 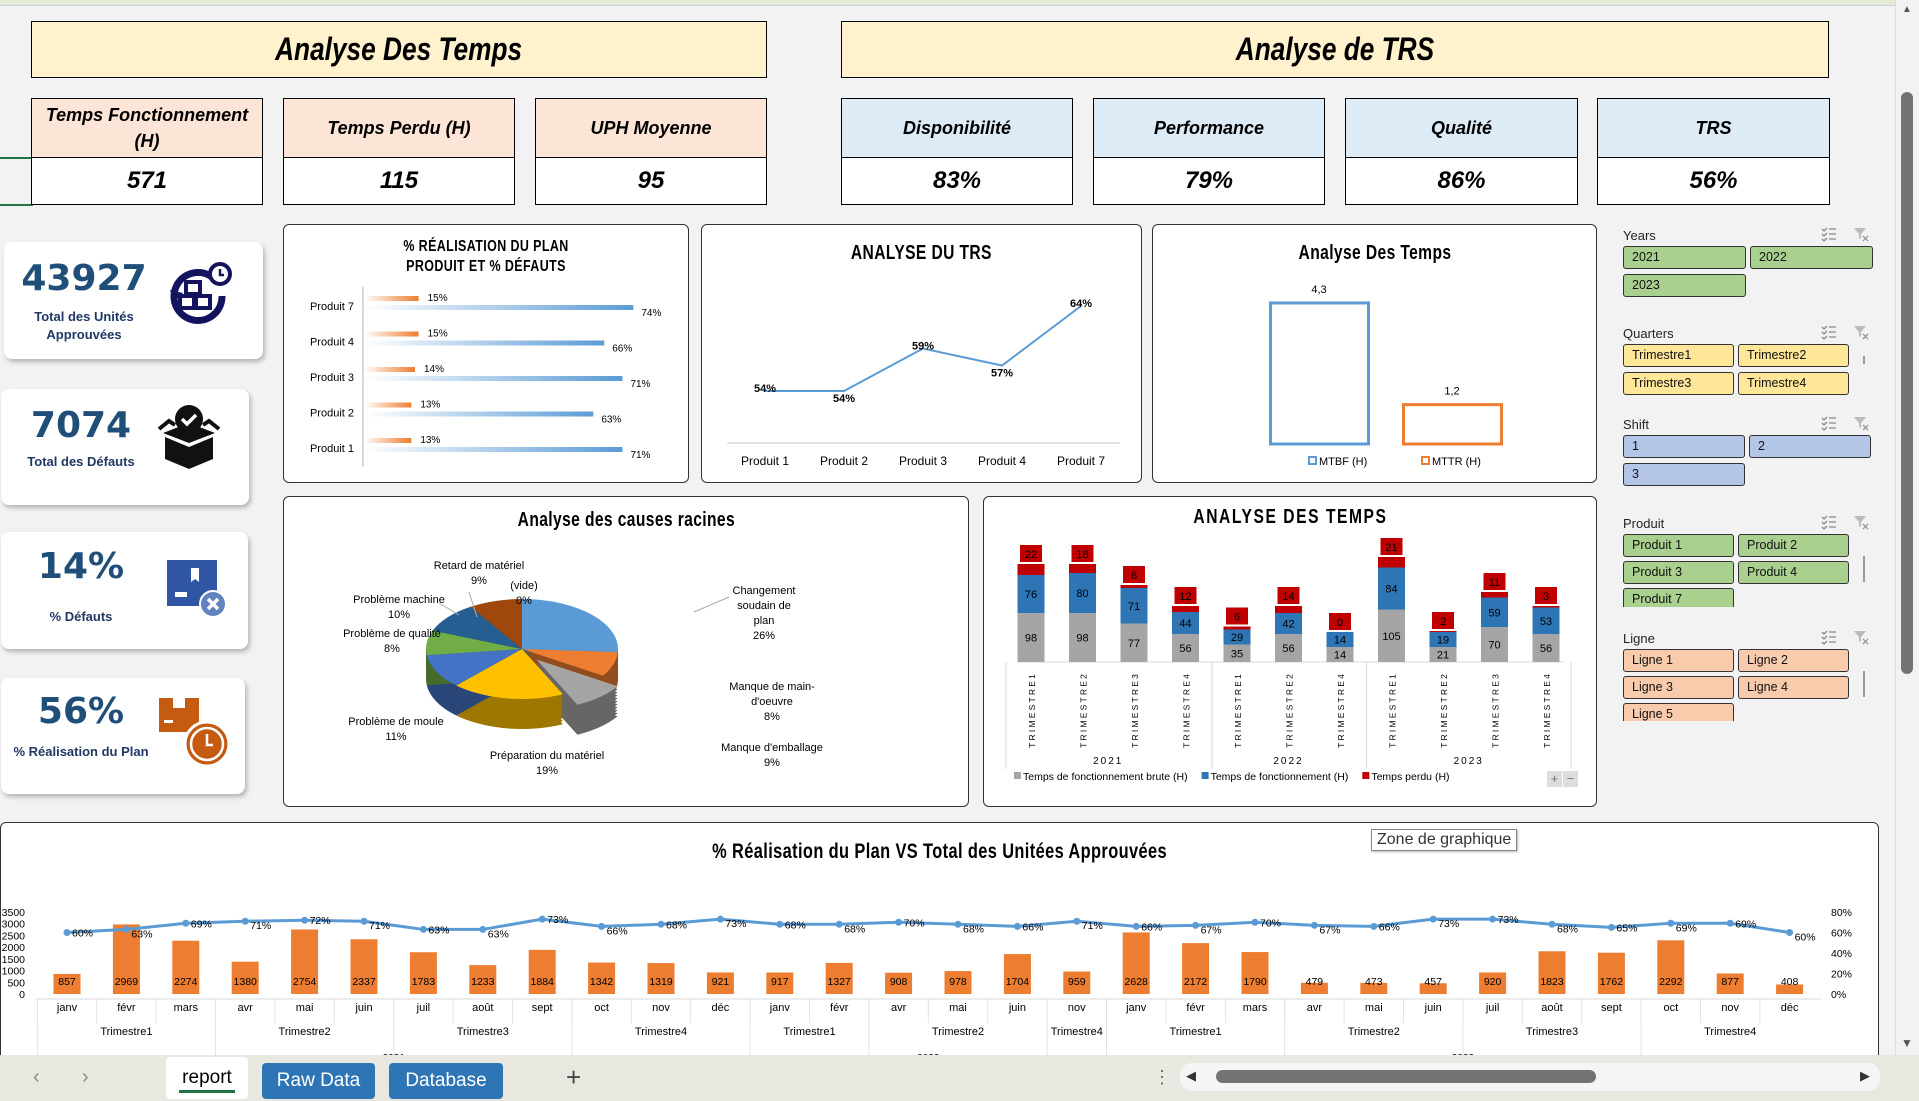 I want to click on perdu-label: 18, so click(x=1082, y=555).